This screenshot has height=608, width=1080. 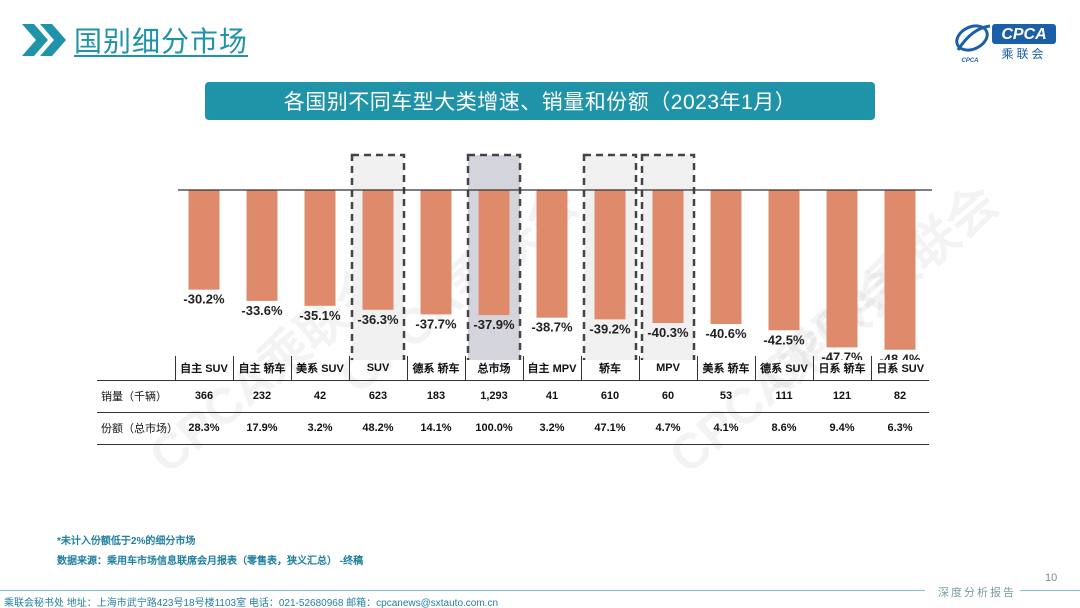 What do you see at coordinates (1051, 578) in the screenshot?
I see `page-number: 10` at bounding box center [1051, 578].